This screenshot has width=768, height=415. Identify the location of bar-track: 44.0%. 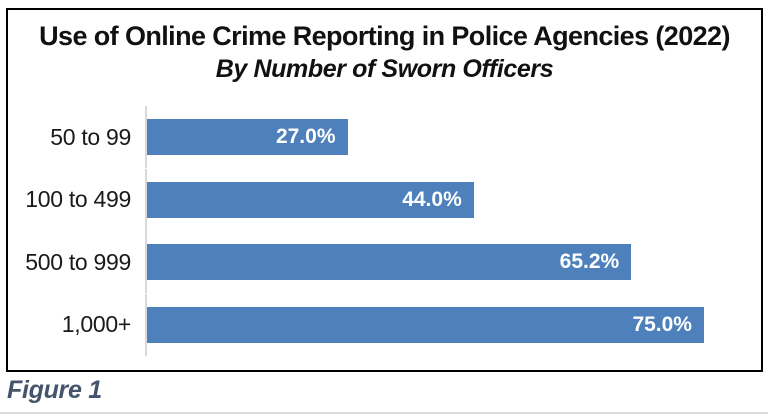
(449, 199).